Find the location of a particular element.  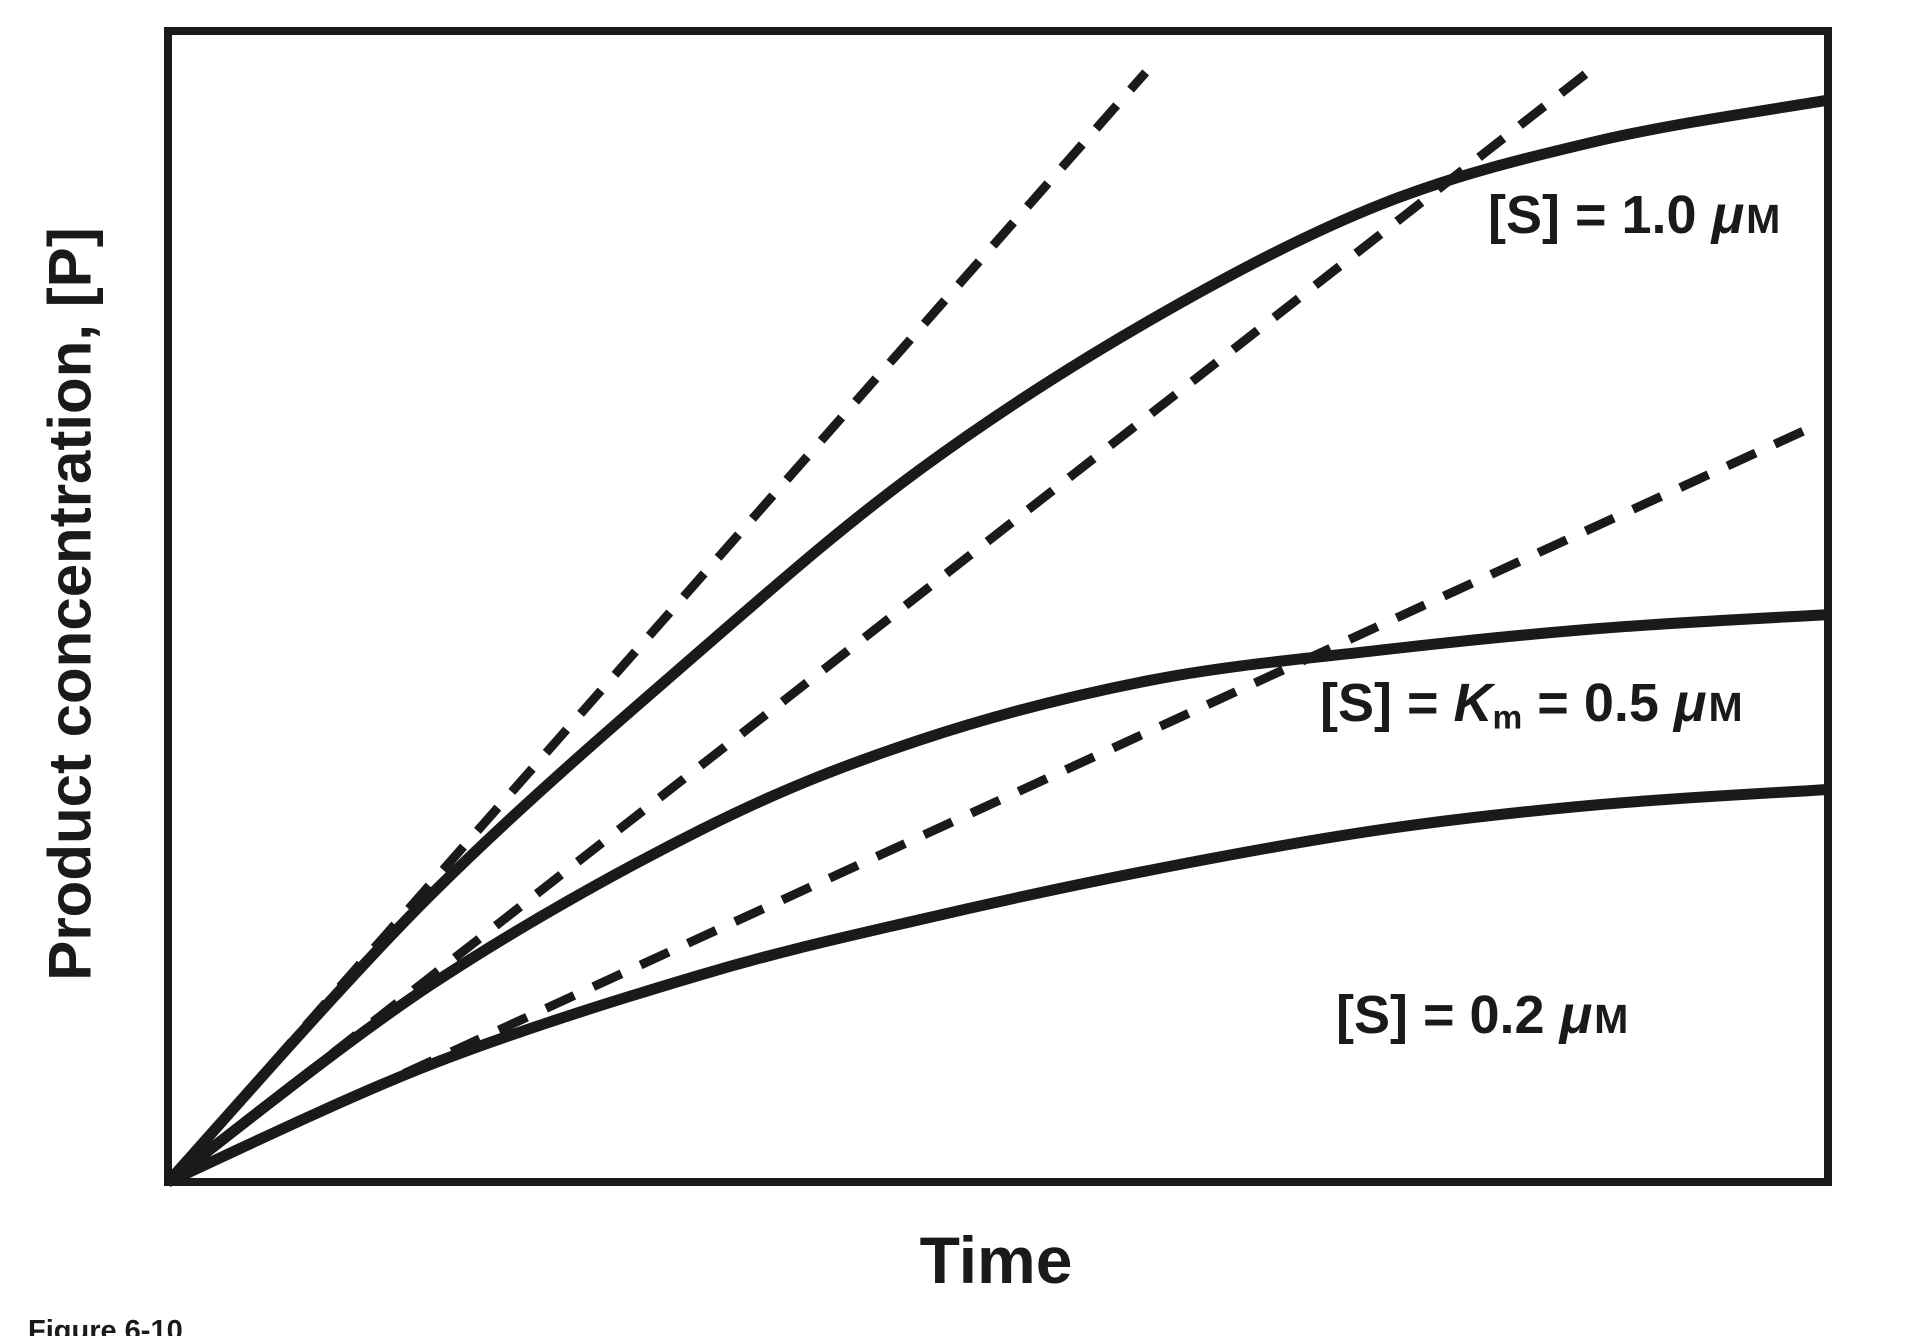

figure-caption: Figure 6-10 is located at coordinates (105, 1325).